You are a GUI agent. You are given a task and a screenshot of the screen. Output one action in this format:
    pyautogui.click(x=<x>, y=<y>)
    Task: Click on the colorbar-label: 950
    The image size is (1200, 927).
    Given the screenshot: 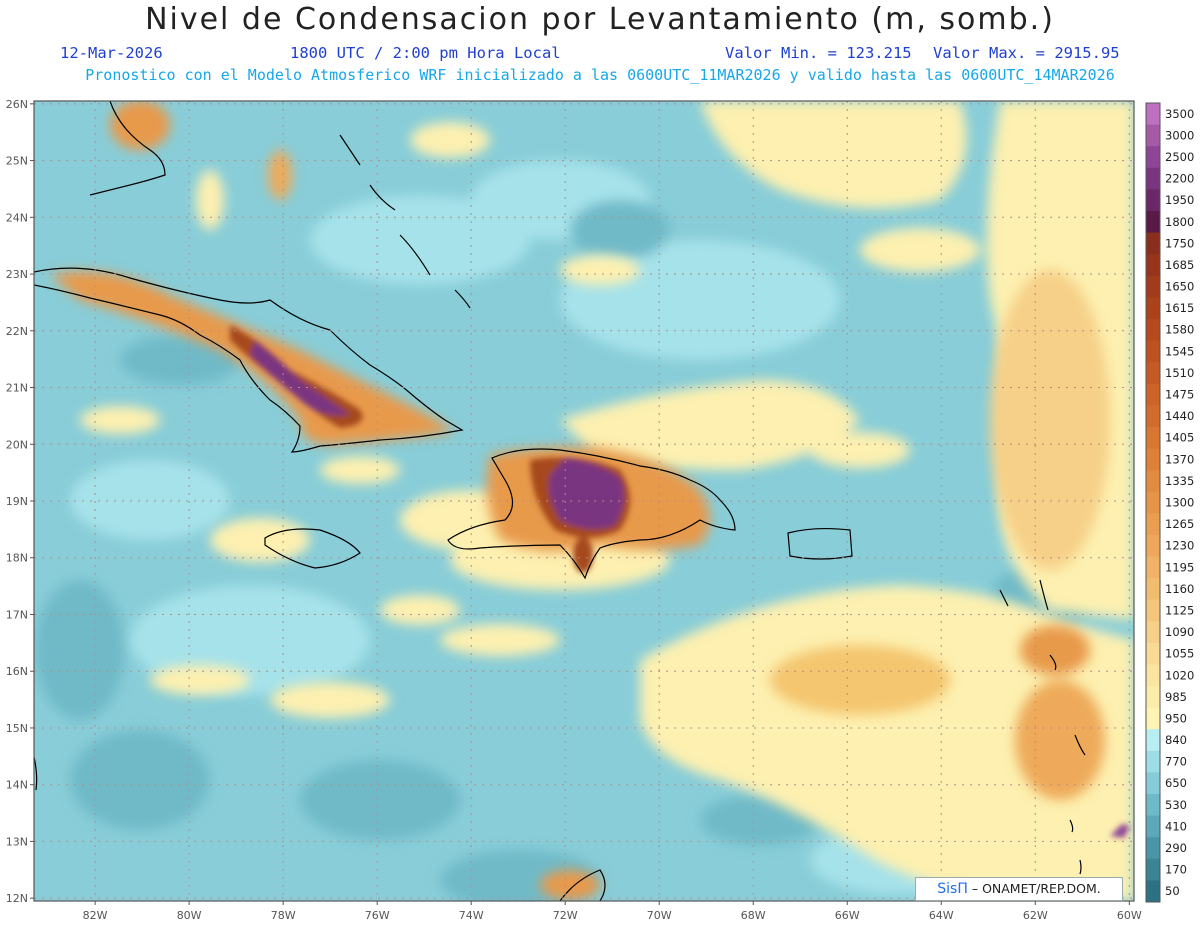 What is the action you would take?
    pyautogui.click(x=1176, y=718)
    